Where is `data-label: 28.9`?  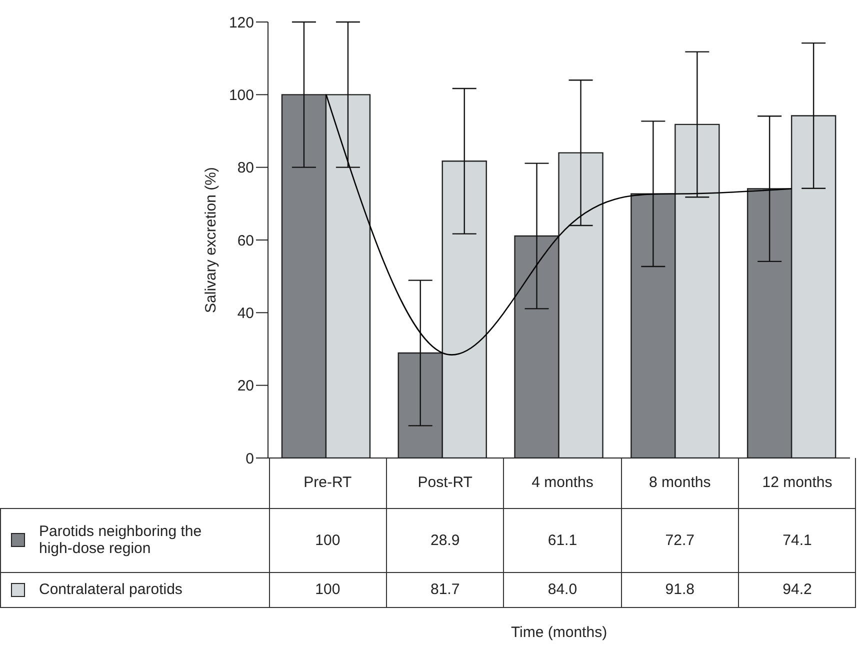 data-label: 28.9 is located at coordinates (445, 540).